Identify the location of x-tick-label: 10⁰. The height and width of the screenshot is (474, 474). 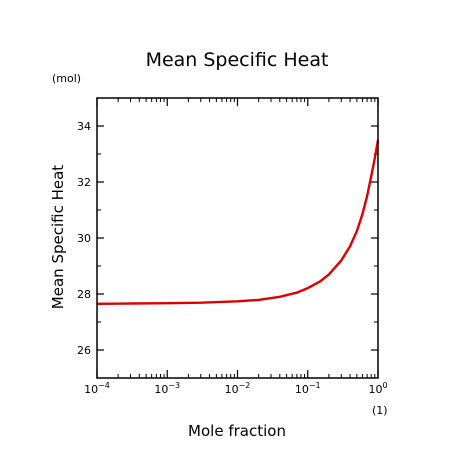
(377, 388).